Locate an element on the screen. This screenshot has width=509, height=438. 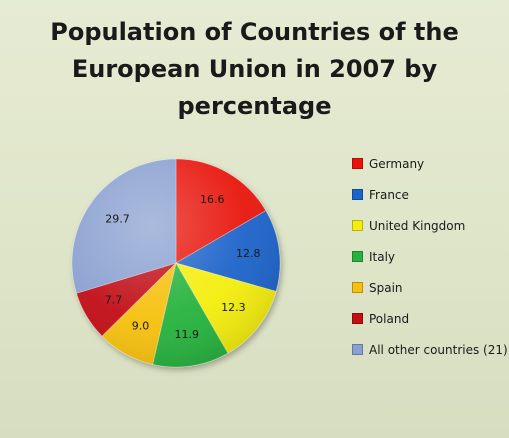
legend-label: France is located at coordinates (389, 194).